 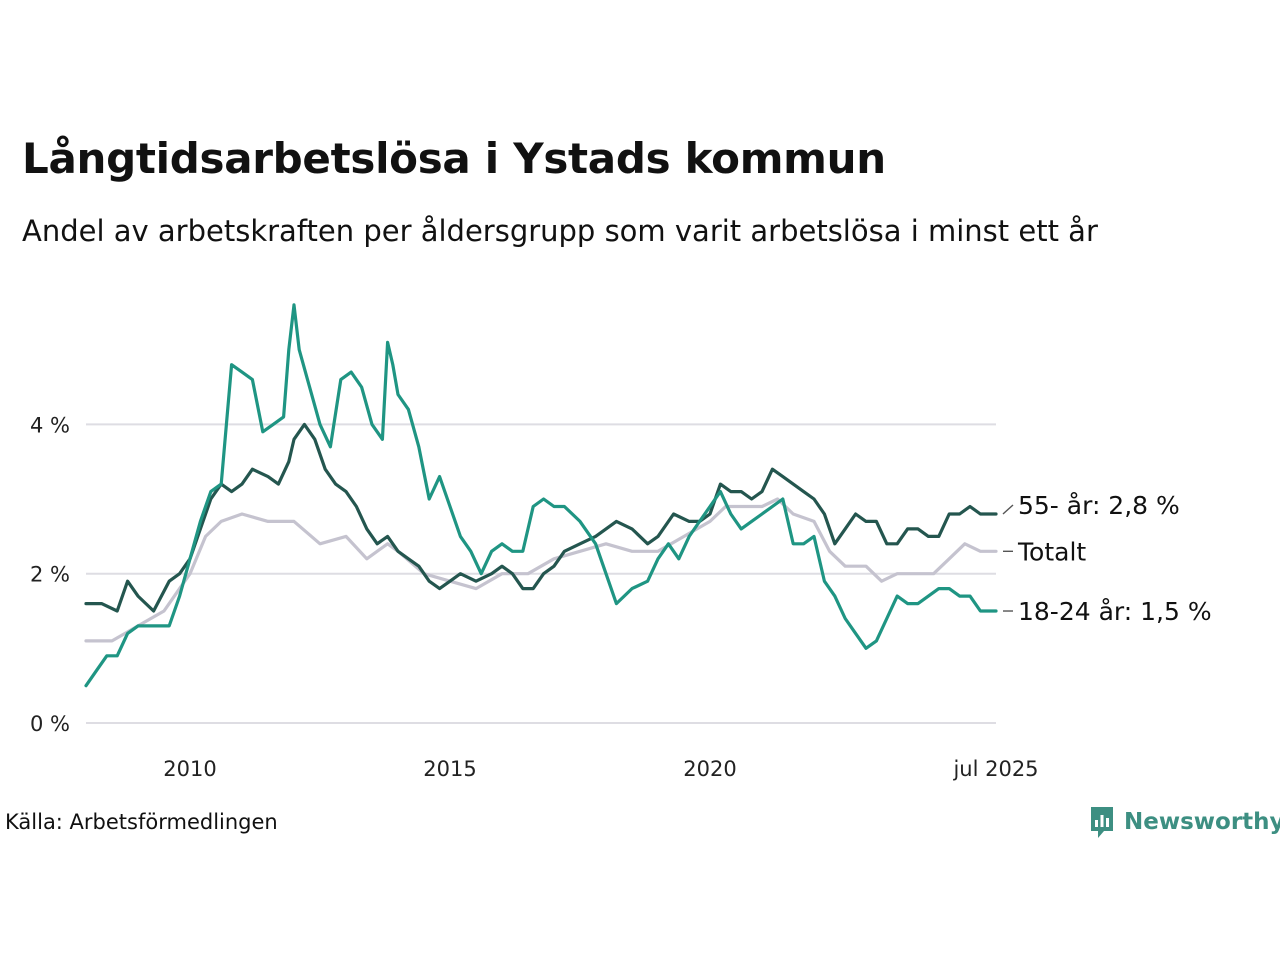 I want to click on newsworthy-logo-icon, so click(x=1102, y=822).